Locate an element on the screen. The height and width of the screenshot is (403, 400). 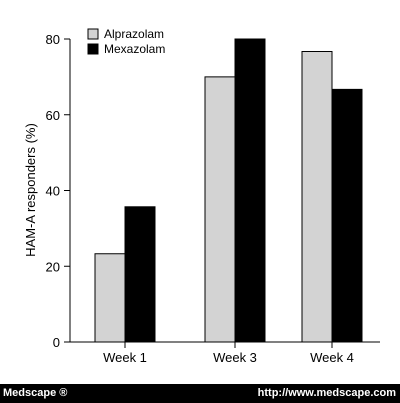
y-tick-label: 40 is located at coordinates (53, 191).